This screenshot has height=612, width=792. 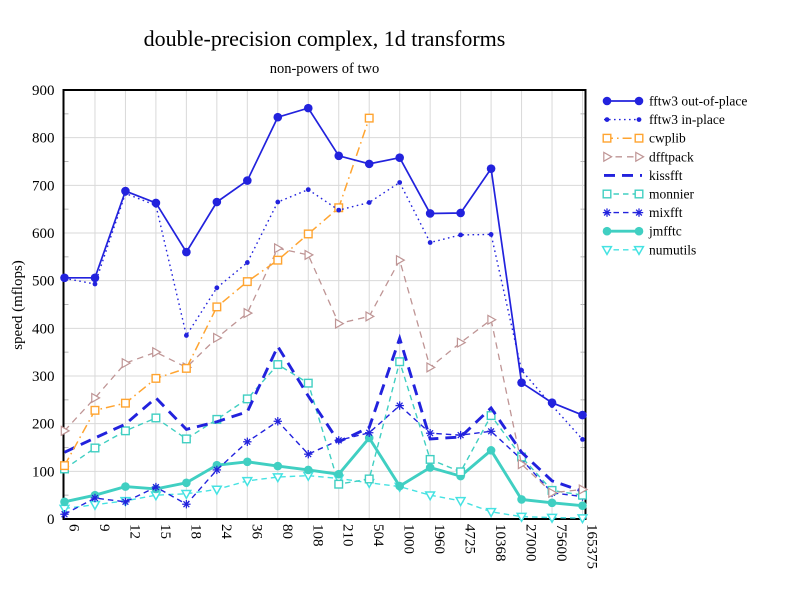 What do you see at coordinates (687, 119) in the screenshot?
I see `legend-label: fftw3 in-place` at bounding box center [687, 119].